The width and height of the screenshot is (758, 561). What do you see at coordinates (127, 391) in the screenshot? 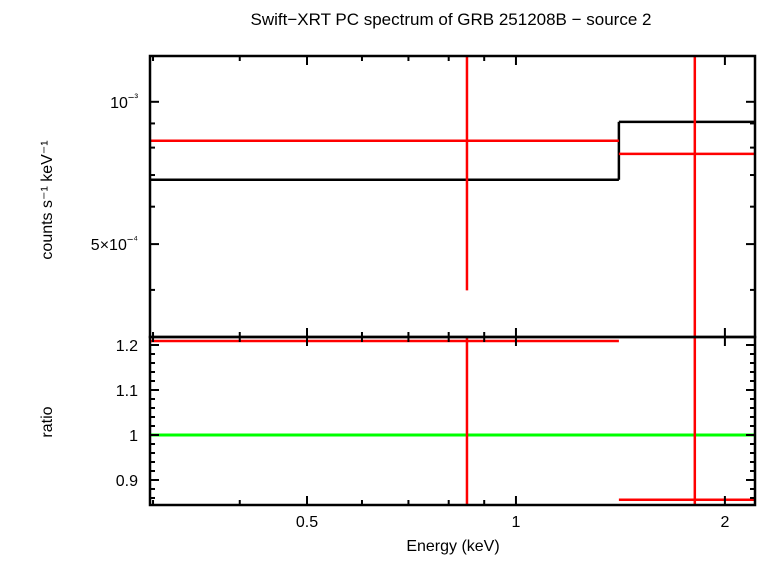
I see `y-tick-label: 1.1` at bounding box center [127, 391].